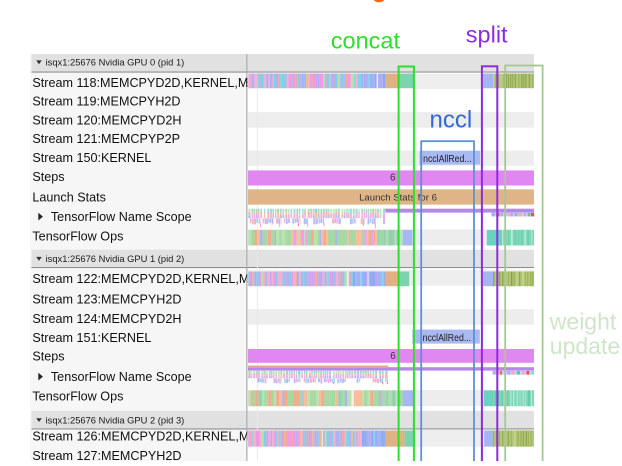 This screenshot has width=622, height=466. What do you see at coordinates (106, 319) in the screenshot?
I see `svg-text: Stream 124:MEMCPYD2H` at bounding box center [106, 319].